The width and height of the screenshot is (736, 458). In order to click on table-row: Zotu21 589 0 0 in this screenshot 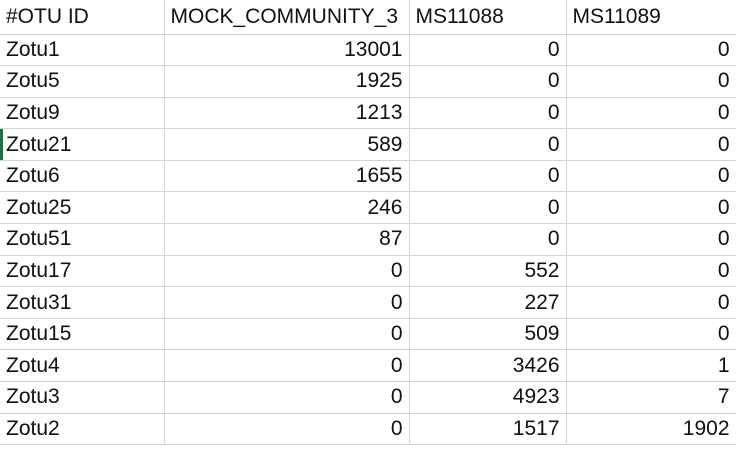, I will do `click(368, 144)`.